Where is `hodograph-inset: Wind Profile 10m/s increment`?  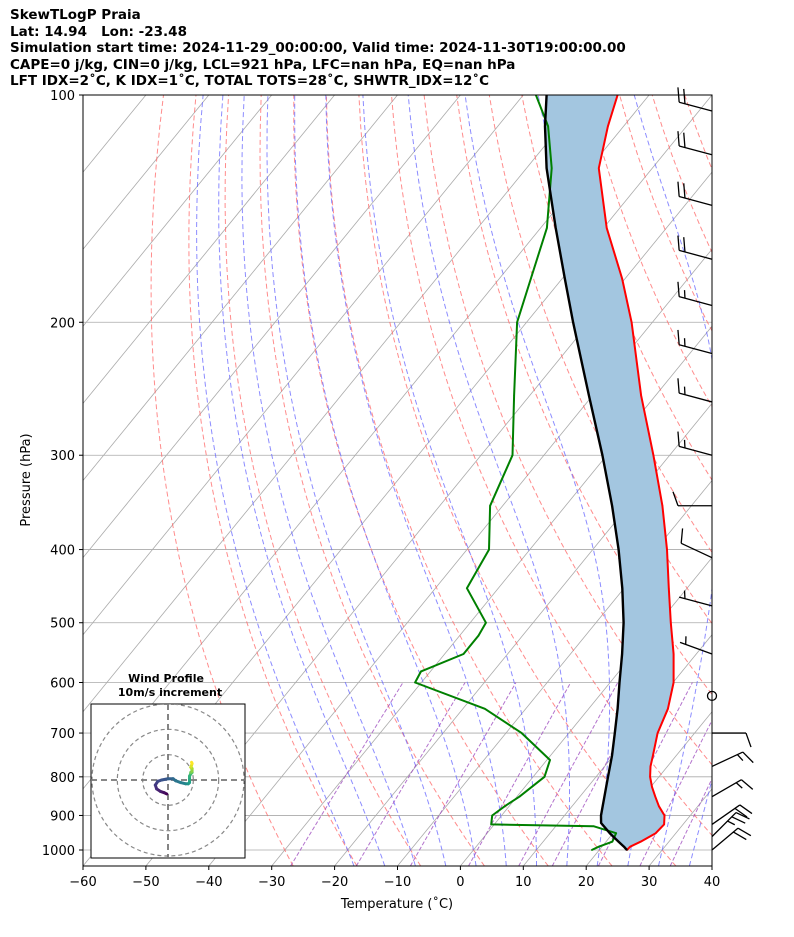 hodograph-inset: Wind Profile 10m/s increment is located at coordinates (168, 765).